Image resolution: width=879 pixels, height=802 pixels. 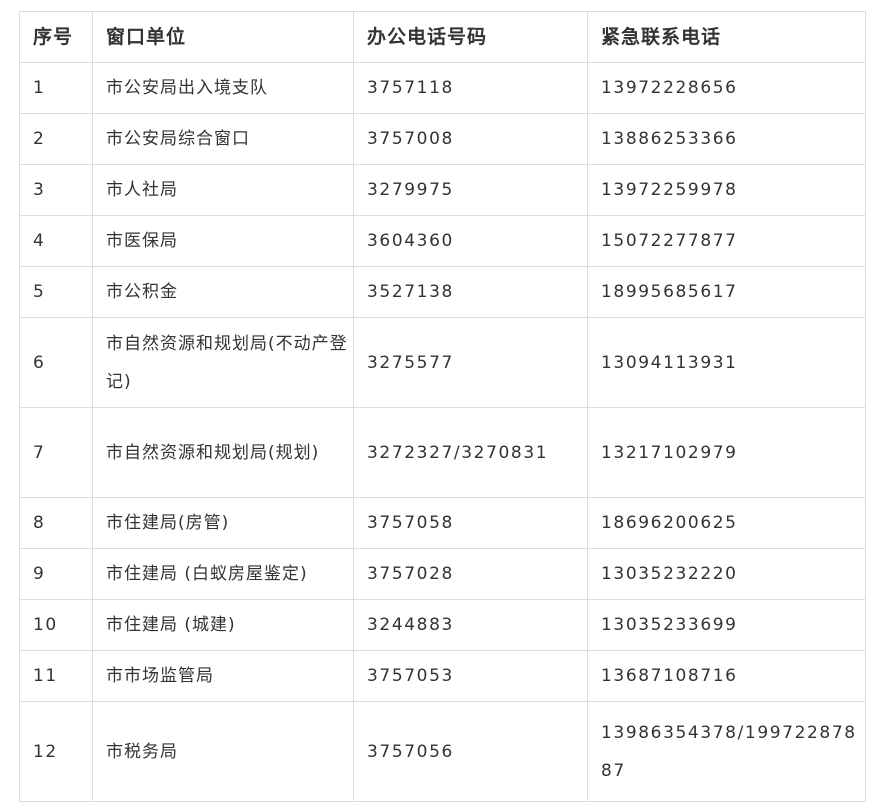 What do you see at coordinates (470, 676) in the screenshot?
I see `office-phone: 3757053` at bounding box center [470, 676].